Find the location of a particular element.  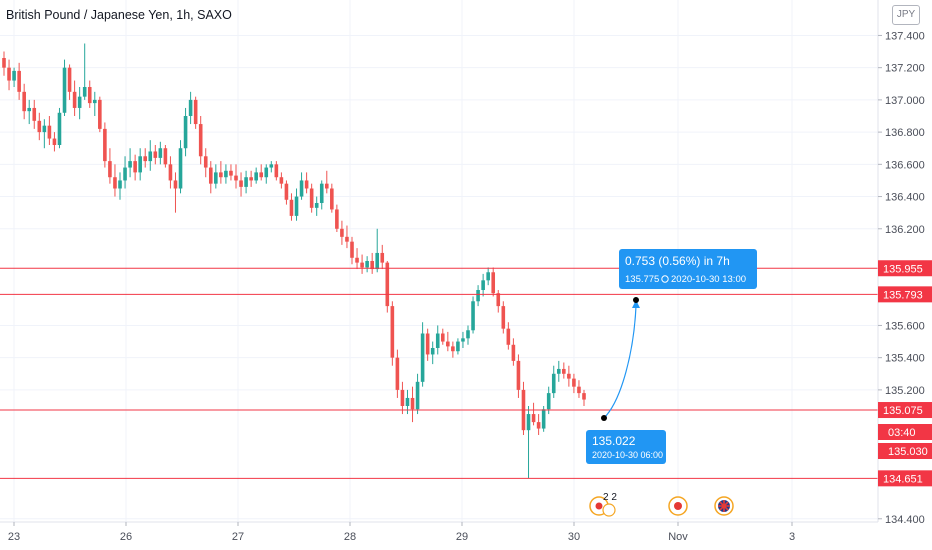

time-tick-label: 26 is located at coordinates (126, 537).